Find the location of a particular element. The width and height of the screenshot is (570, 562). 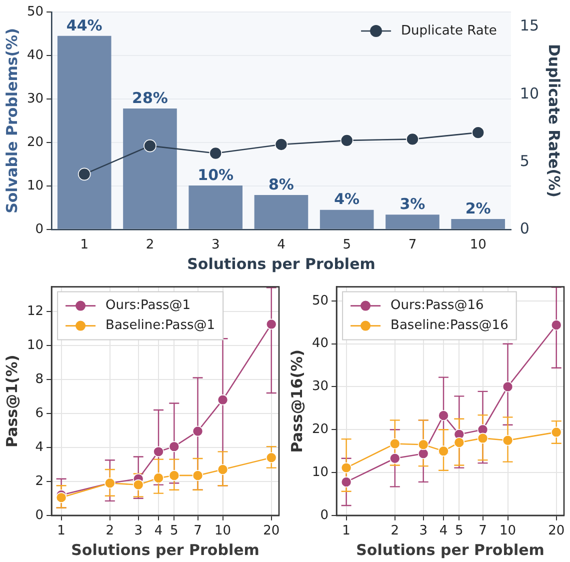

y-axis-title: Pass@1(%) is located at coordinates (11, 401).